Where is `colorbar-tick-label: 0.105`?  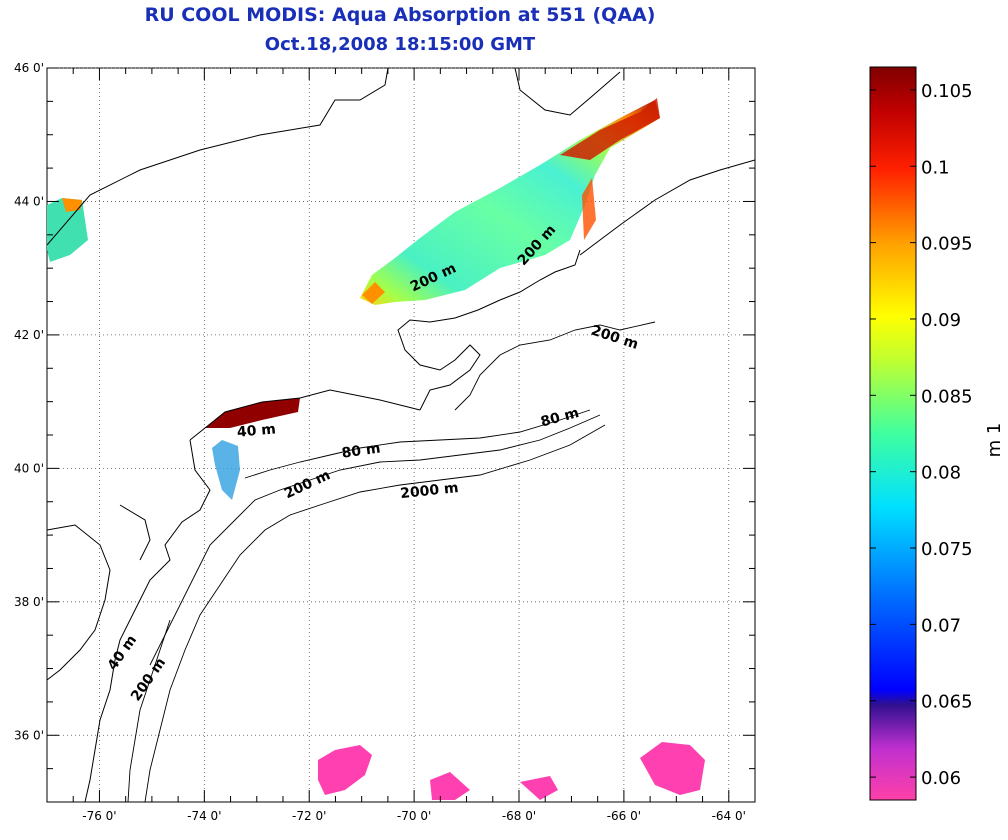
colorbar-tick-label: 0.105 is located at coordinates (947, 91).